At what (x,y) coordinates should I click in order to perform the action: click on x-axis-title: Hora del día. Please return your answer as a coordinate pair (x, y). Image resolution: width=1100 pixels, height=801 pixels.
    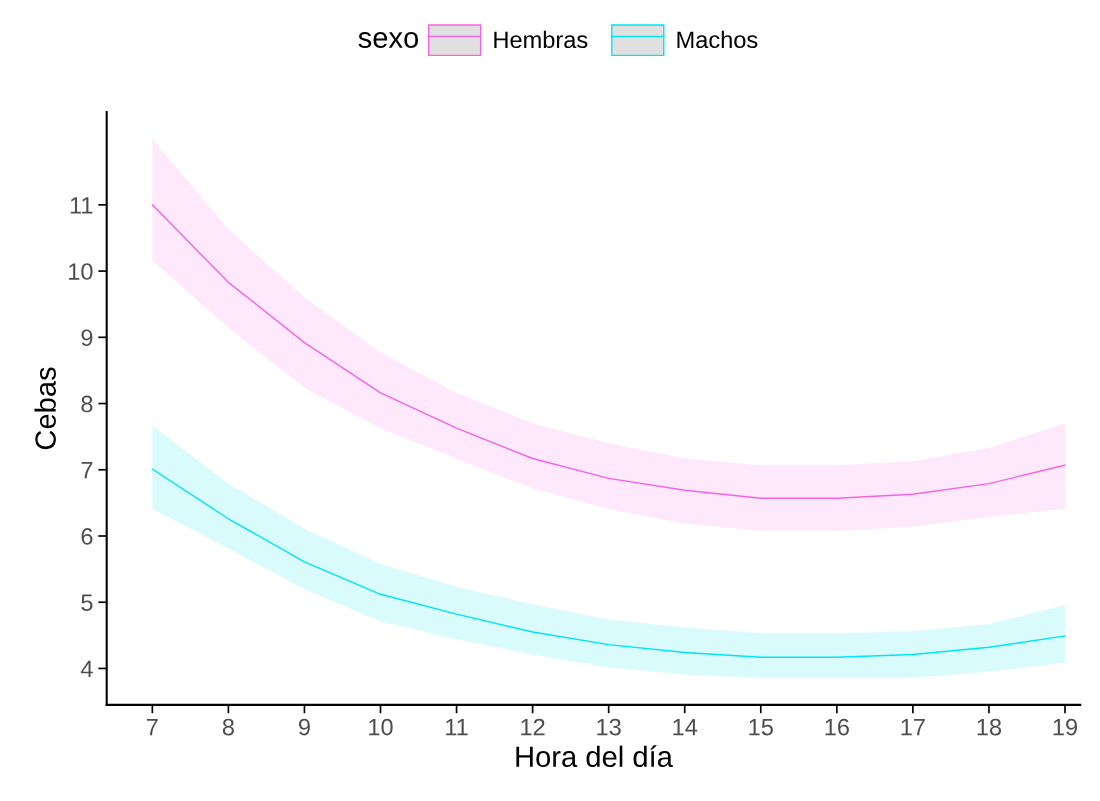
    Looking at the image, I should click on (594, 756).